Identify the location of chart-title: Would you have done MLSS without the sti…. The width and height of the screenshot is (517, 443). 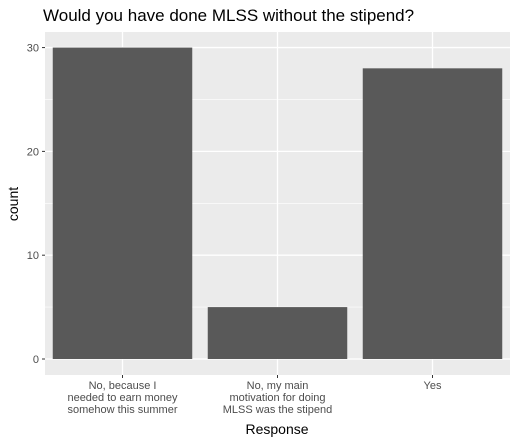
(228, 15).